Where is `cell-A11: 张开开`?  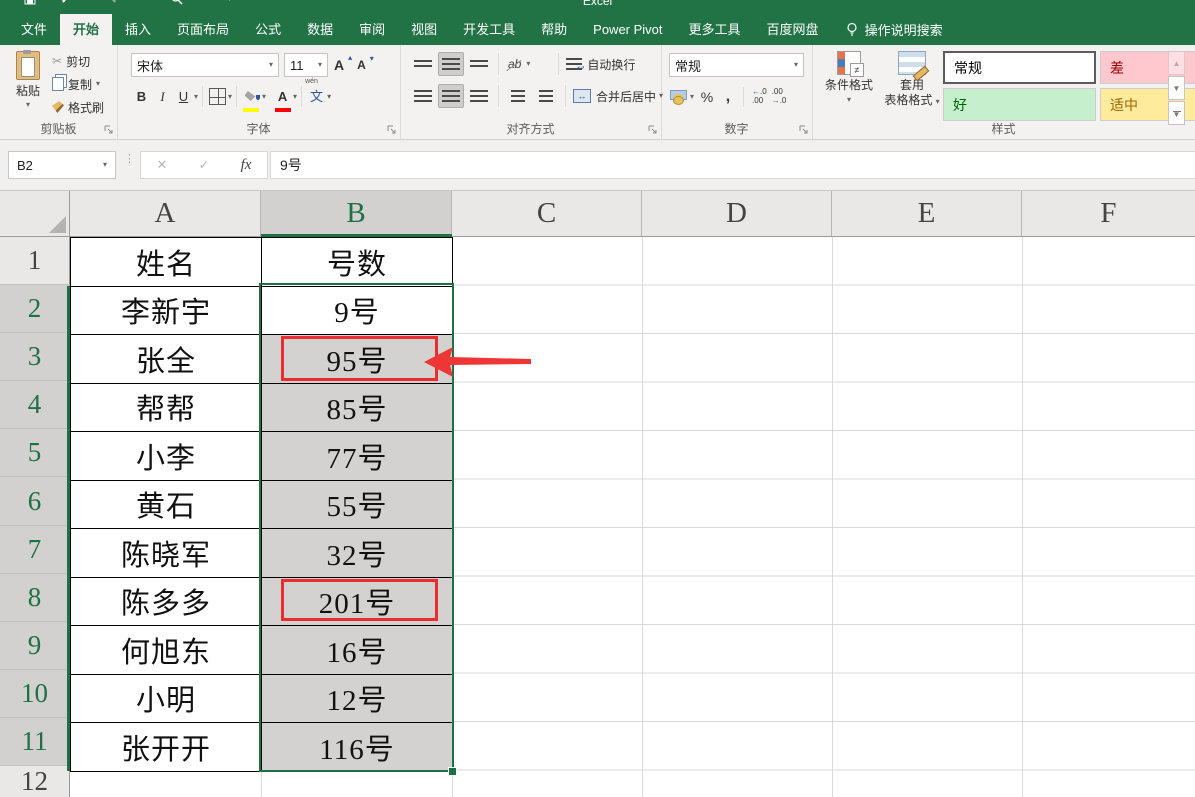 cell-A11: 张开开 is located at coordinates (166, 747).